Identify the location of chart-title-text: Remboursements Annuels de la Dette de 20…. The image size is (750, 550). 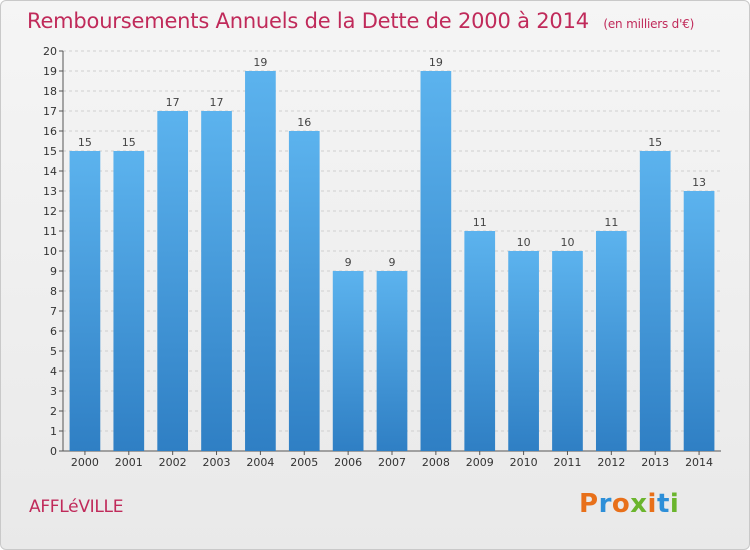
(308, 21).